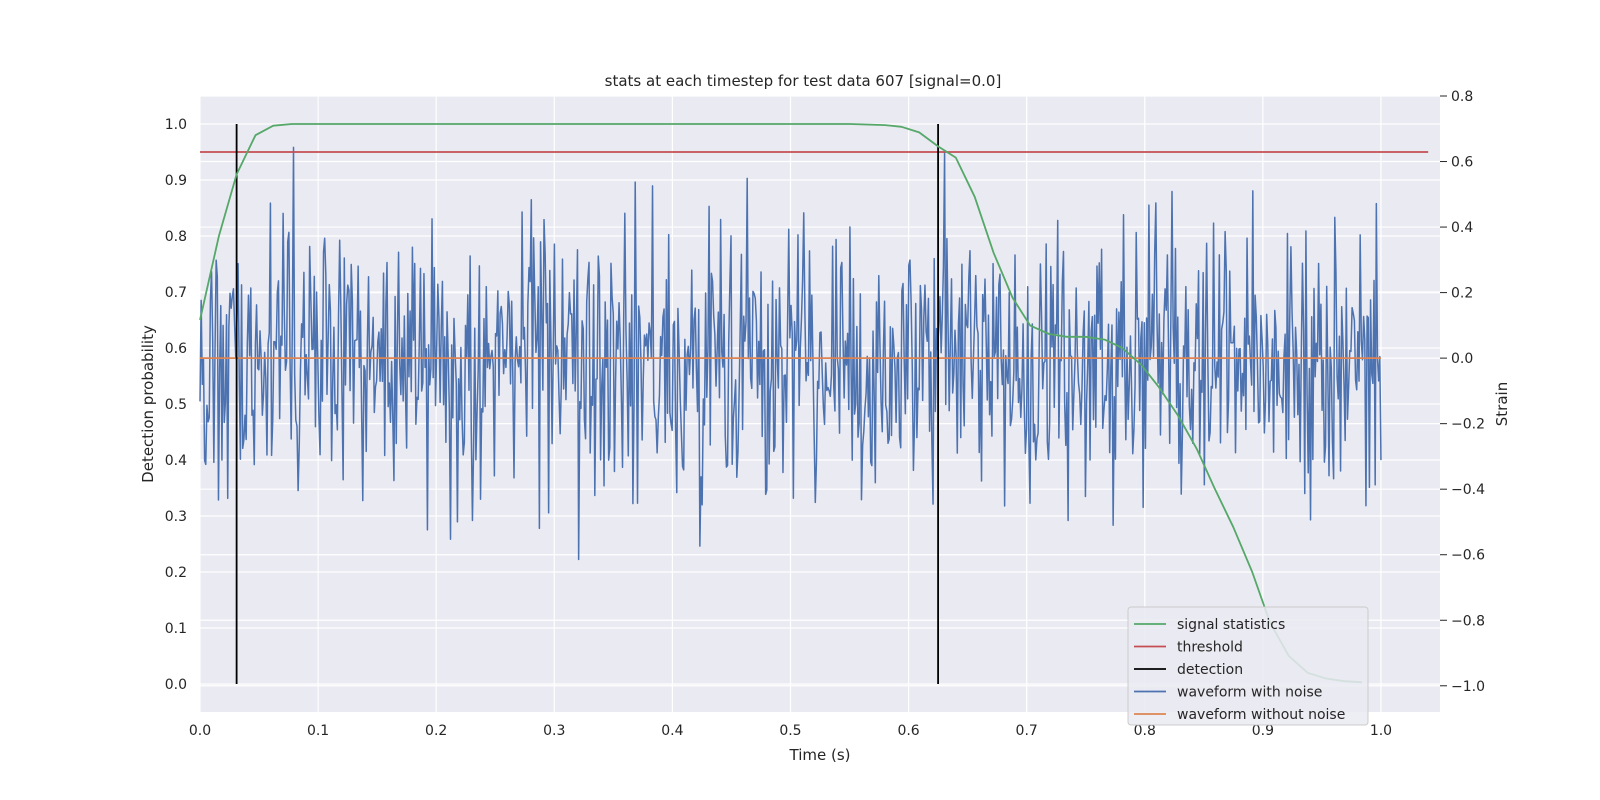  I want to click on y-right-tick-label: −0.4, so click(1468, 490).